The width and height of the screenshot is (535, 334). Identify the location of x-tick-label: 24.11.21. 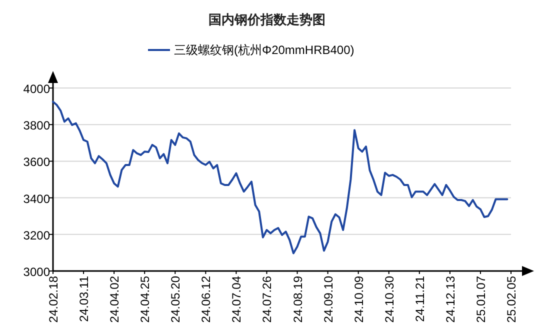
(419, 299).